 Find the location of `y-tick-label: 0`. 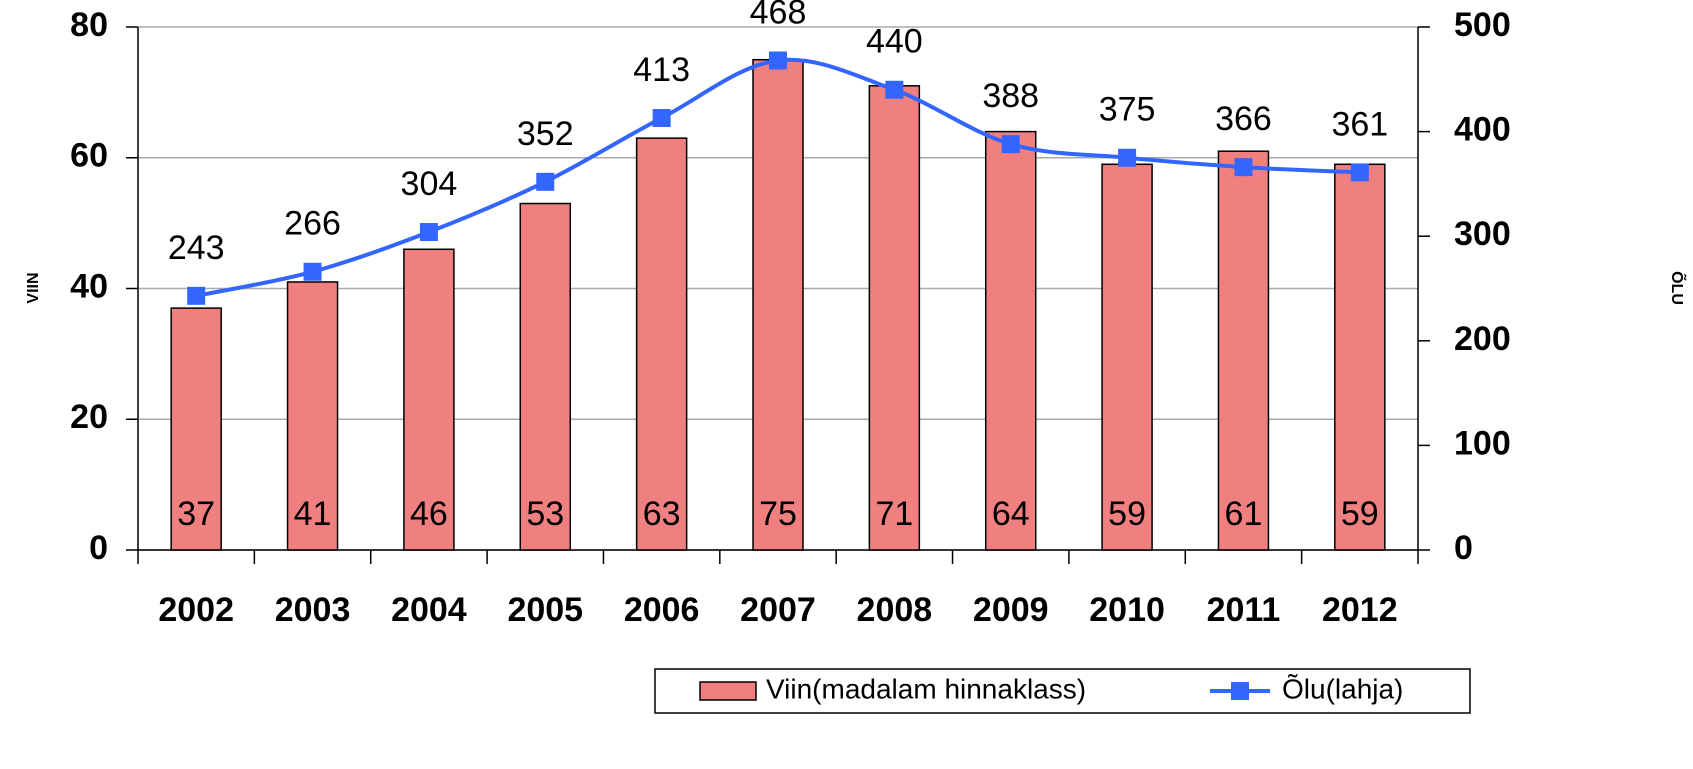

y-tick-label: 0 is located at coordinates (98, 548).